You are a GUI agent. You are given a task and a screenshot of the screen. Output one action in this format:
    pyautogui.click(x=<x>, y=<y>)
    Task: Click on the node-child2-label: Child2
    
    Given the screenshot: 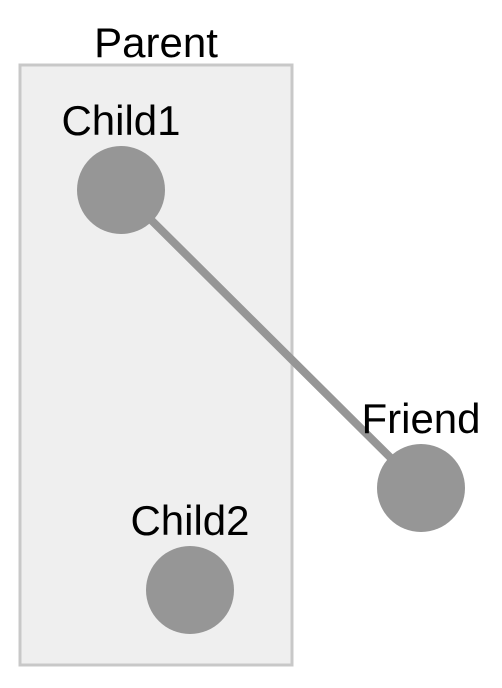 What is the action you would take?
    pyautogui.click(x=189, y=520)
    